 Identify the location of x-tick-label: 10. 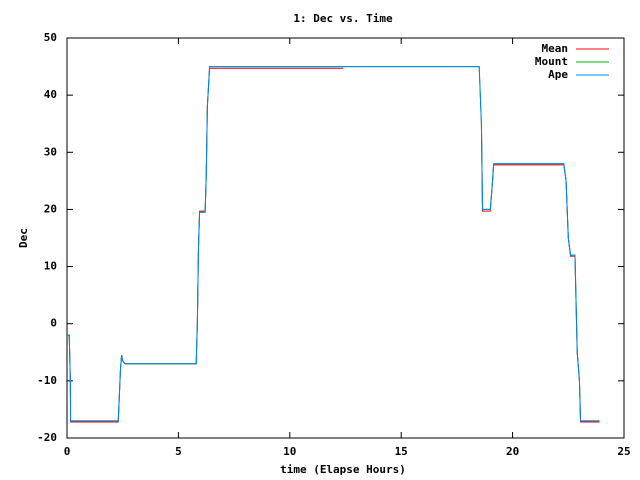
(289, 451).